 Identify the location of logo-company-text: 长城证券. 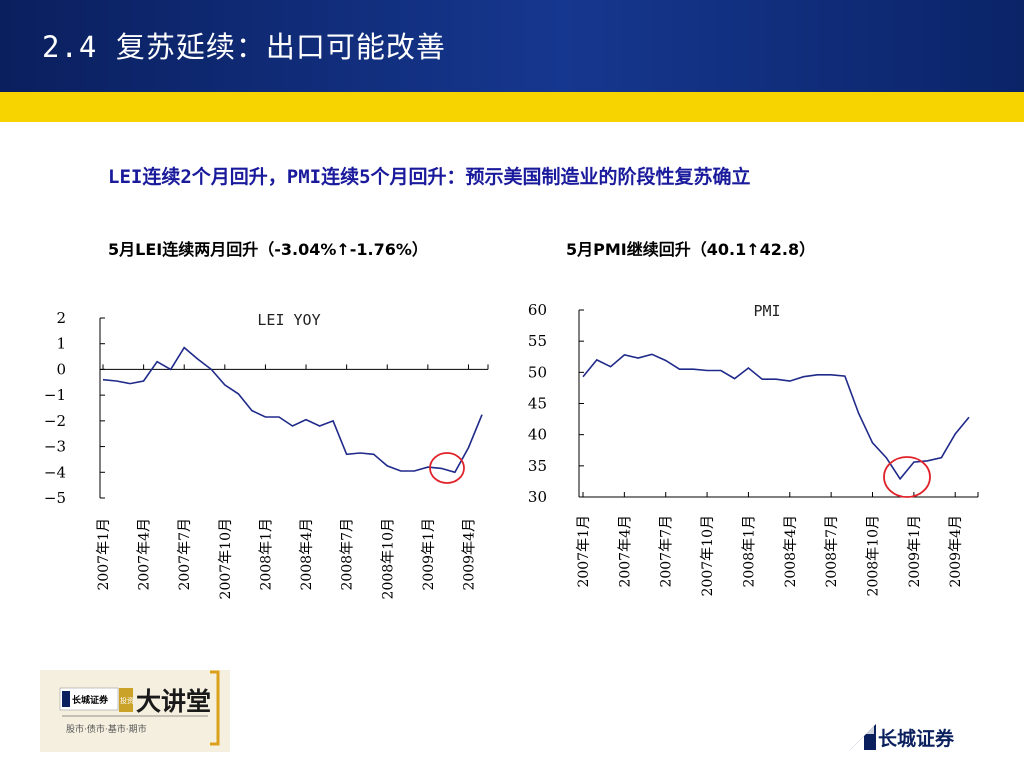
(90, 700).